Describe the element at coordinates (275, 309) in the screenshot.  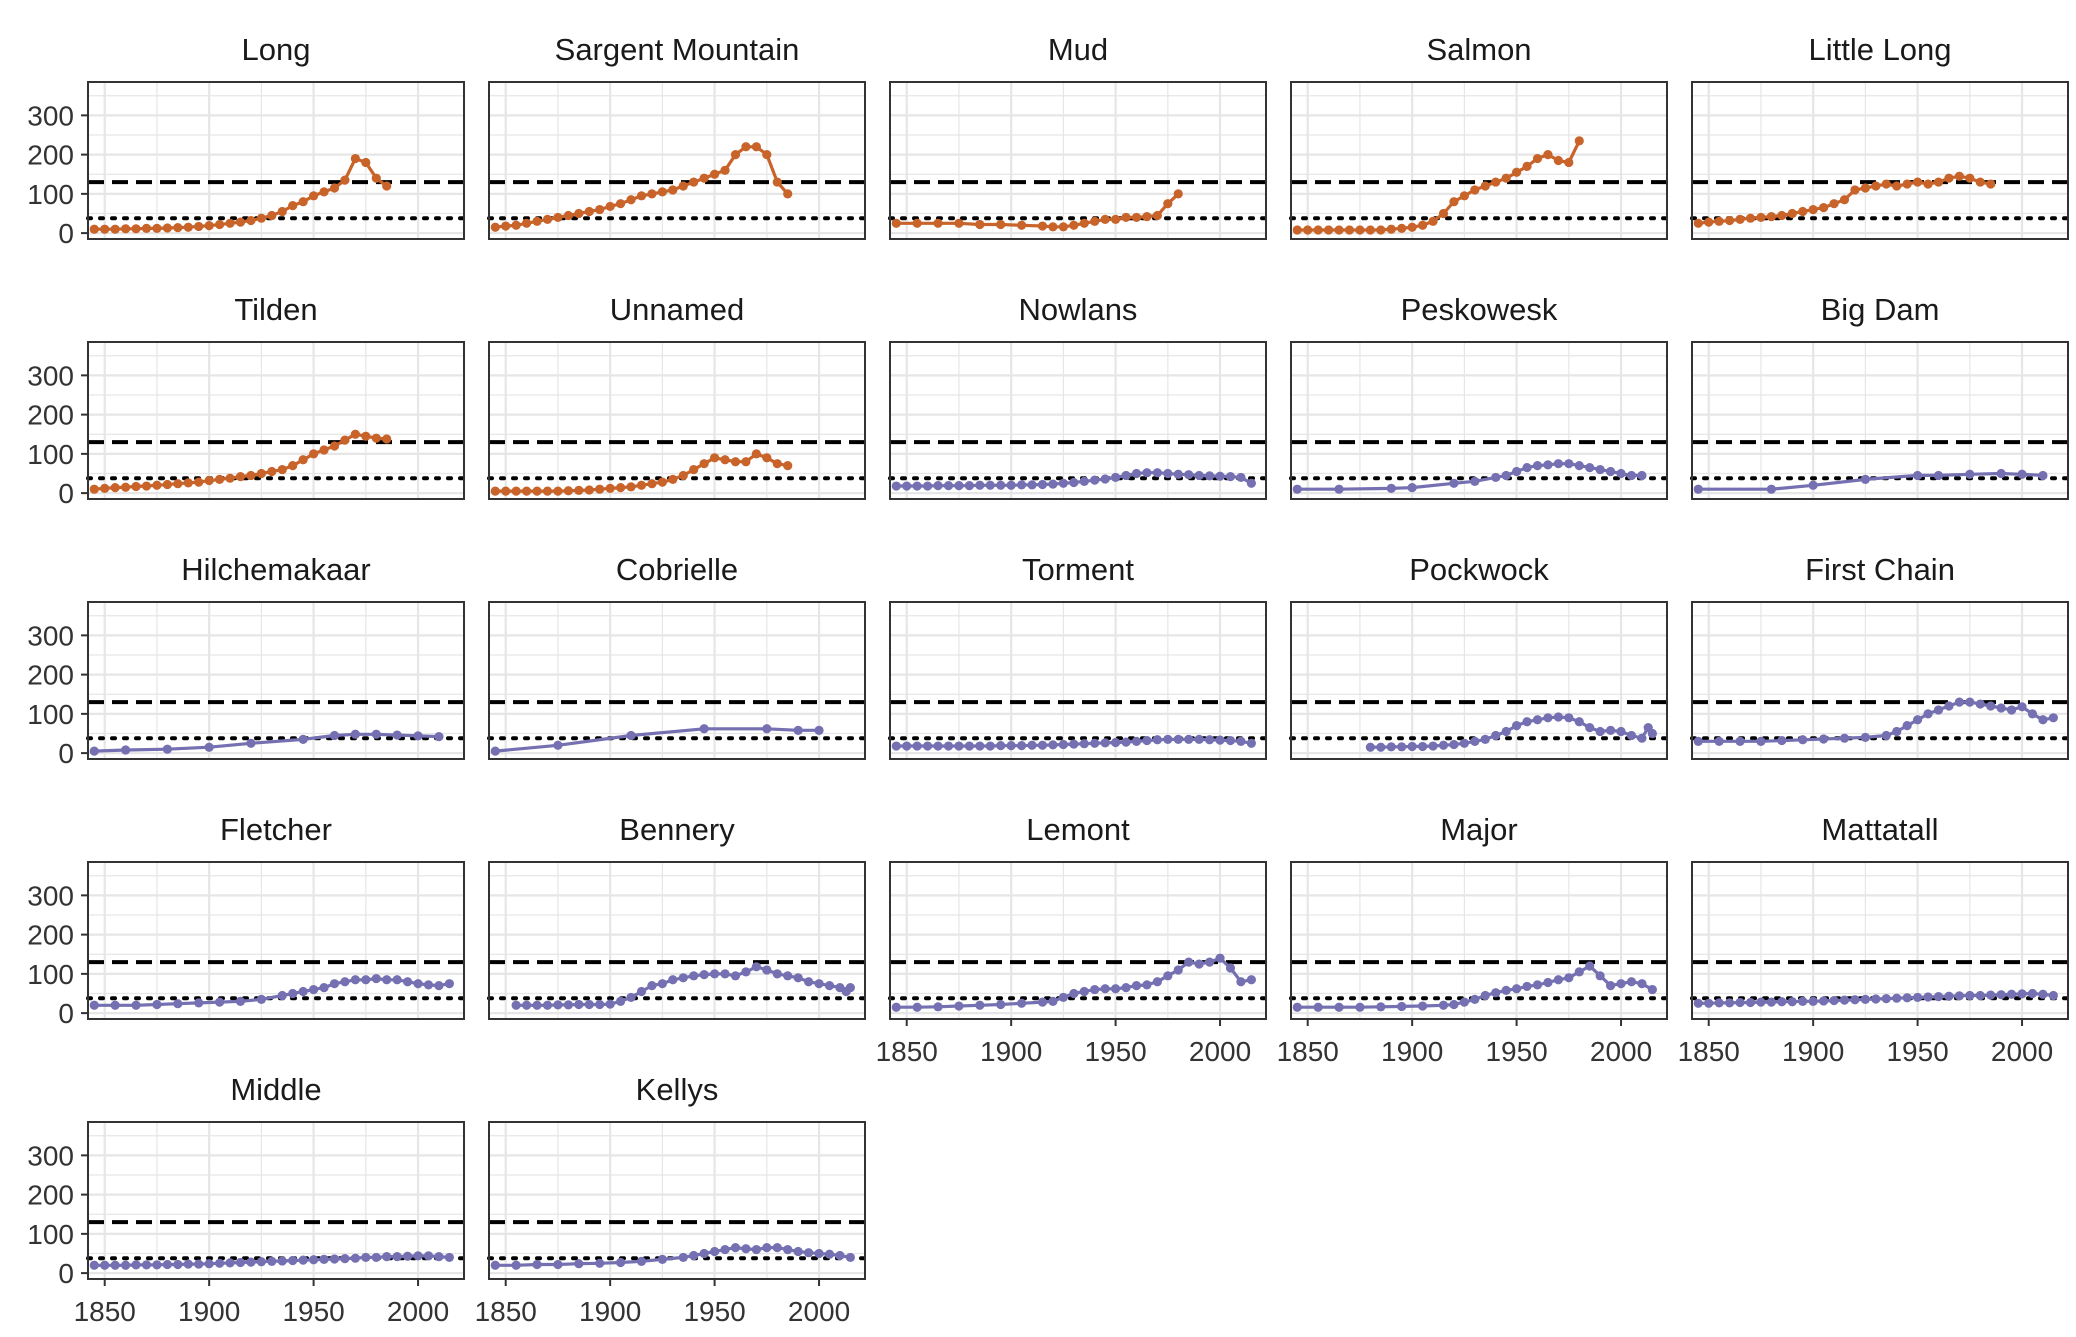
I see `panel-title: Tilden` at that location.